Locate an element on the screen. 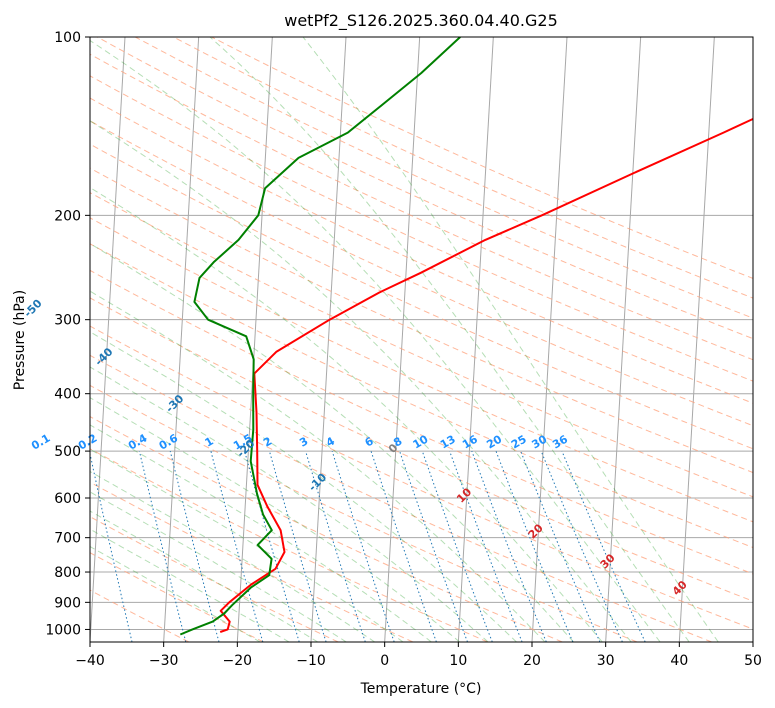 This screenshot has height=708, width=775. dry-adiabat-label: 20 is located at coordinates (536, 531).